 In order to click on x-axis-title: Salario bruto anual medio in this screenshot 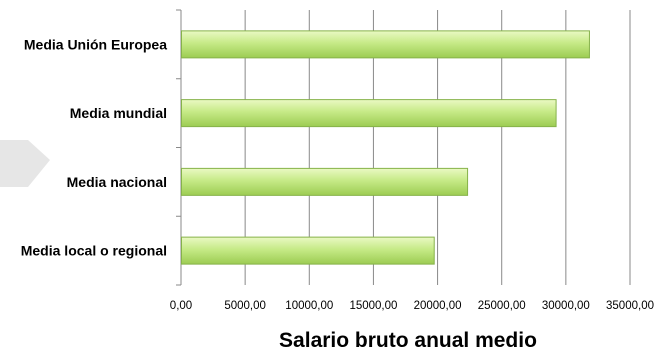, I will do `click(408, 339)`.